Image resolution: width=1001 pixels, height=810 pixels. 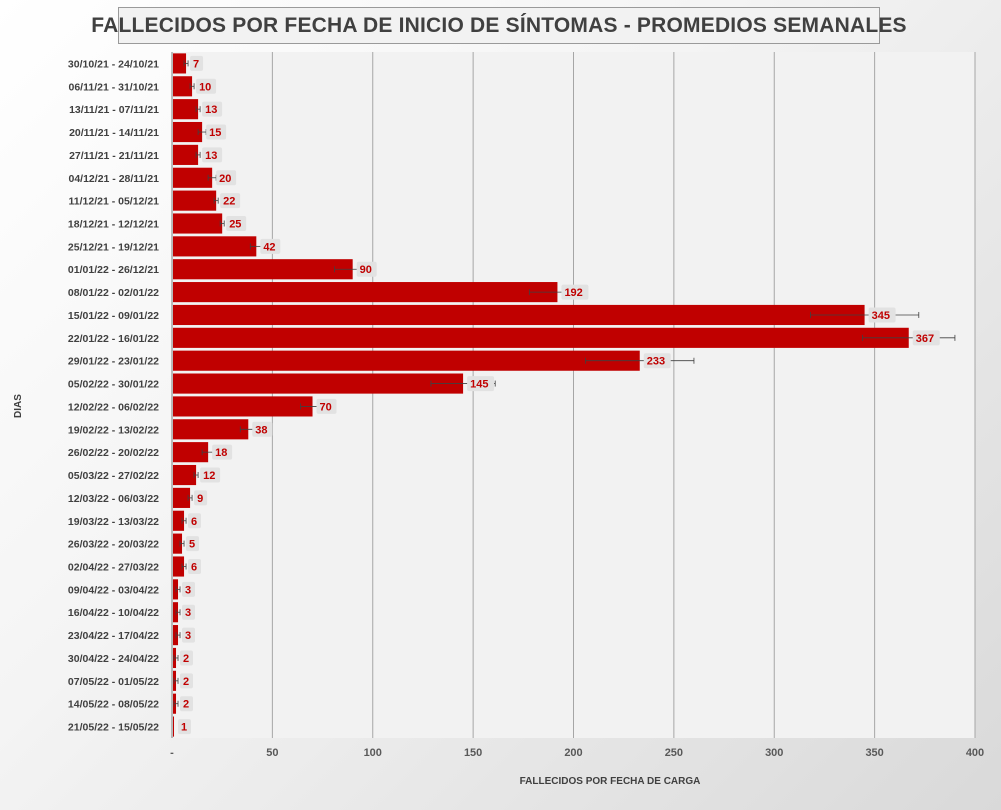 What do you see at coordinates (113, 316) in the screenshot?
I see `y-tick-label: 15/01/22 - 09/01/22` at bounding box center [113, 316].